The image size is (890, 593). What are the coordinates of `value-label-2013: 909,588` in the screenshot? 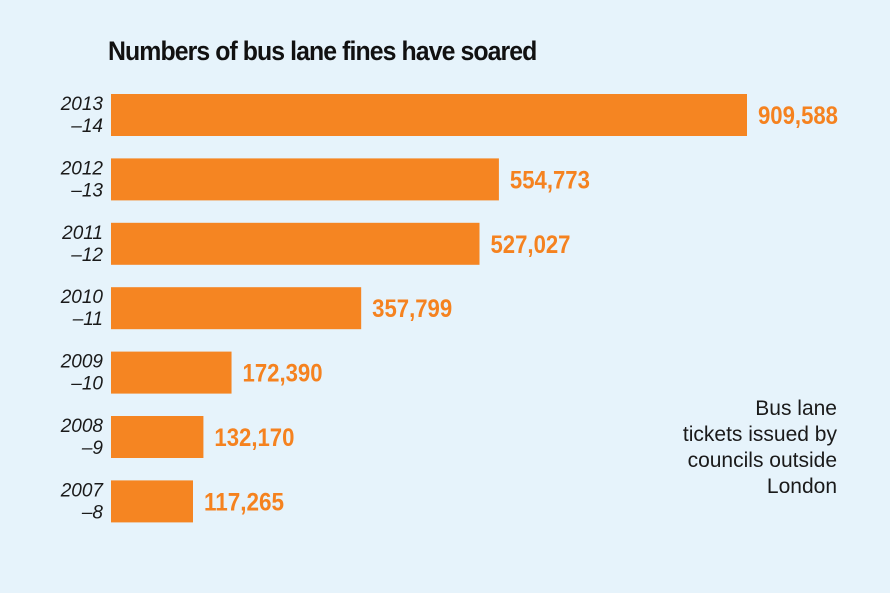 It's located at (798, 116).